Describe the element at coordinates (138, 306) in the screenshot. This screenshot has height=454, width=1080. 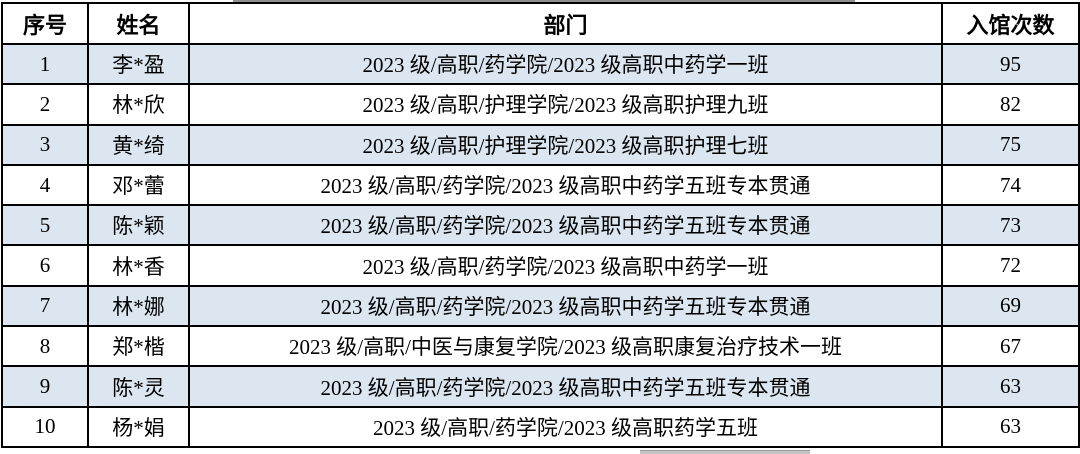
I see `cell-name: 林*娜` at that location.